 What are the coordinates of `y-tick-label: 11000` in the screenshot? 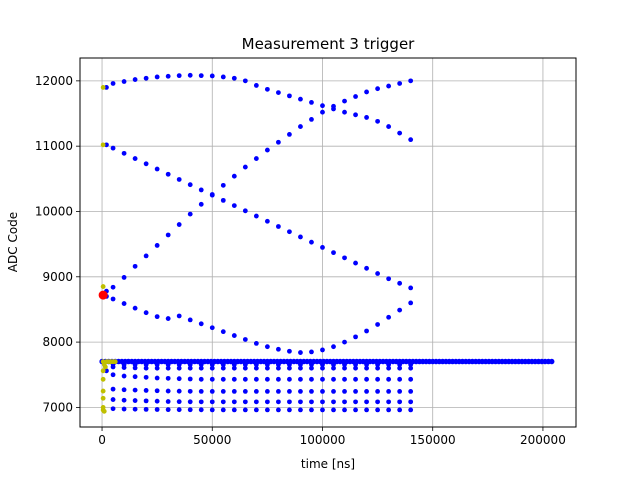 It's located at (54, 146).